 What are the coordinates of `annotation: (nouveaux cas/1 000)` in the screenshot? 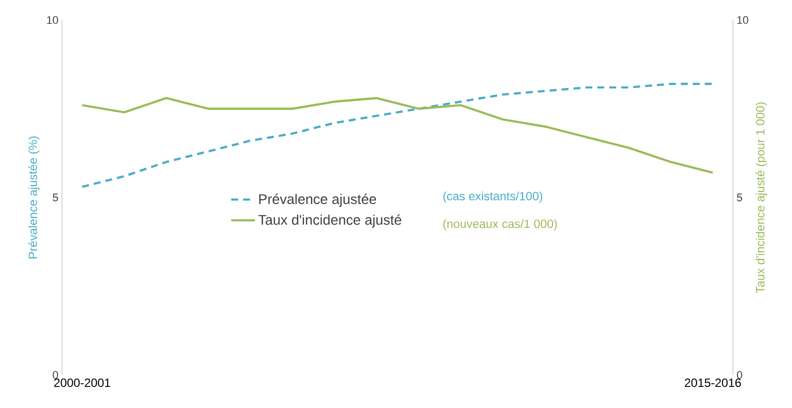 It's located at (500, 224).